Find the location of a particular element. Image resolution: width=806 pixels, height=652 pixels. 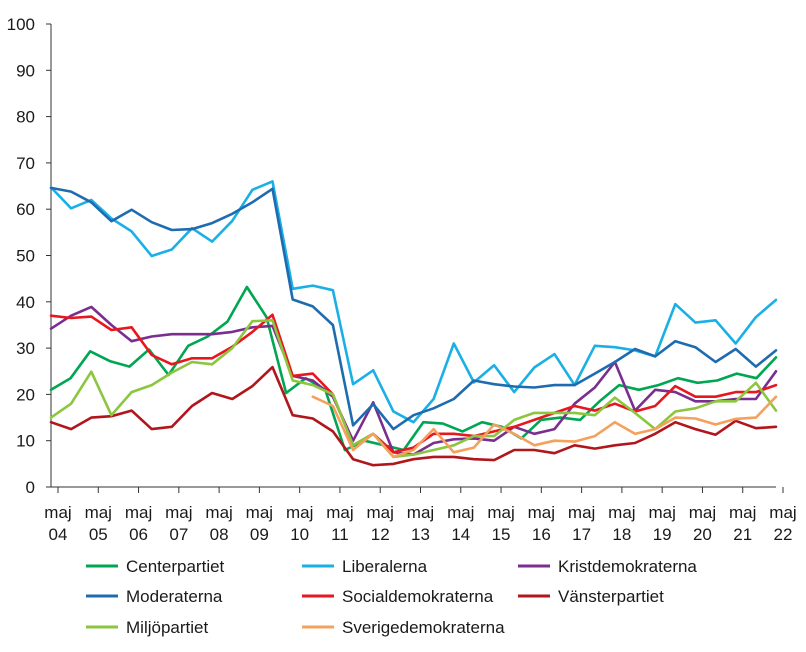

y-tick-label: 90 is located at coordinates (25, 70).